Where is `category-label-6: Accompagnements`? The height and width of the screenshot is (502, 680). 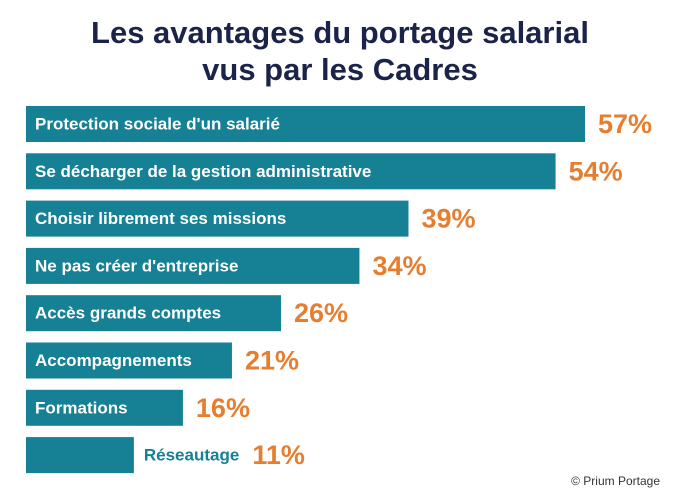 category-label-6: Accompagnements is located at coordinates (113, 360).